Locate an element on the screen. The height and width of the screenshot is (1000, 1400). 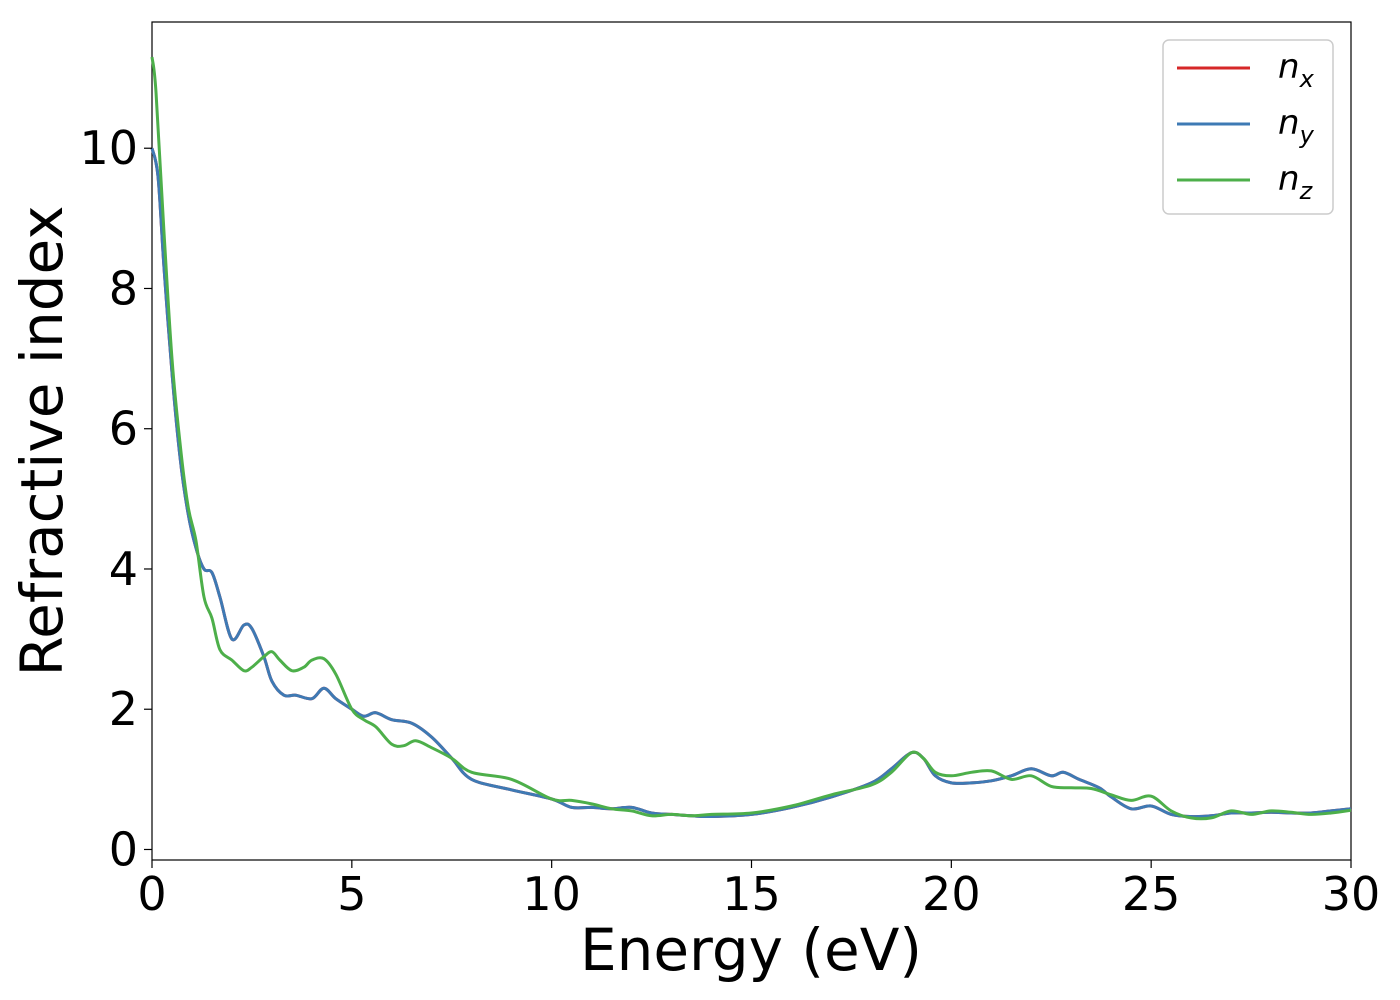
x-axis-ticks: 0 5 10 15 20 25 30 is located at coordinates (758, 890).